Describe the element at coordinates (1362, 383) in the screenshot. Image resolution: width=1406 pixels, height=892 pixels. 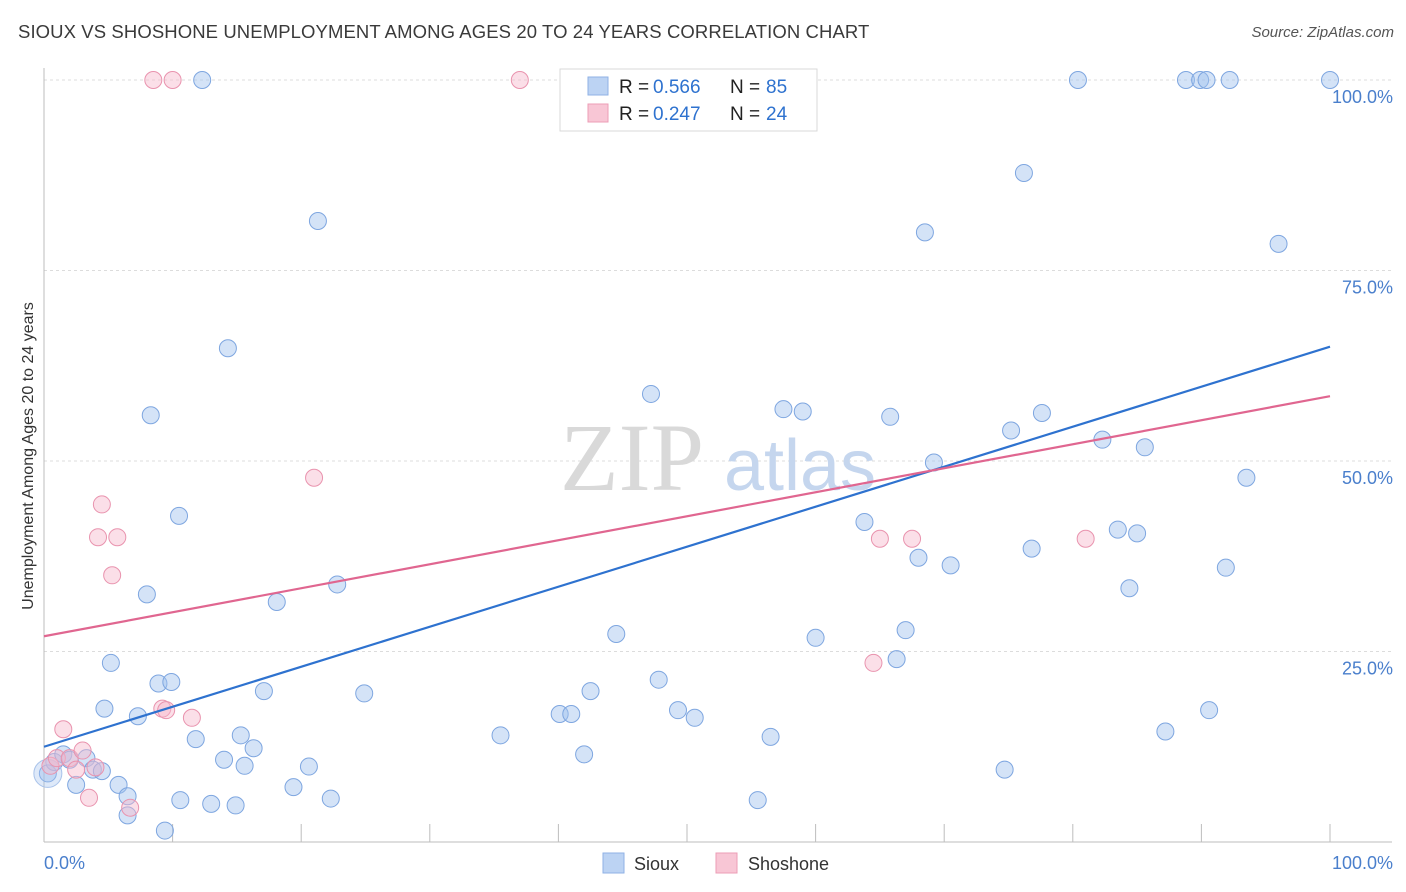
I see `y-tick-labels: 100.0% 75.0% 50.0% 25.0%` at that location.